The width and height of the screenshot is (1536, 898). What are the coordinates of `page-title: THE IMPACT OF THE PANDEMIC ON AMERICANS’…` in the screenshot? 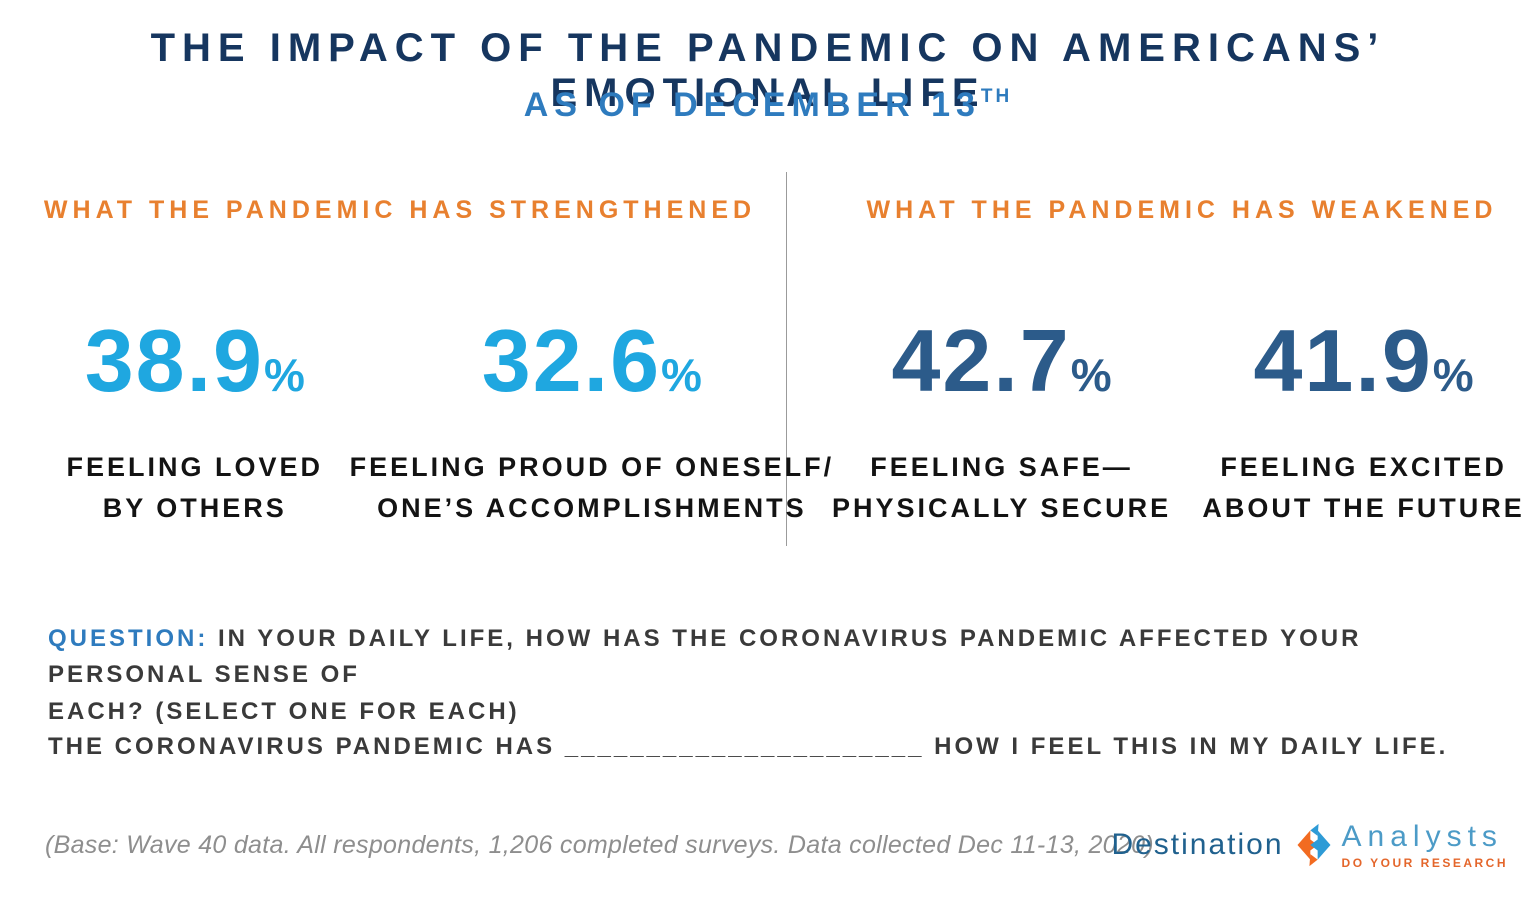 It's located at (768, 70).